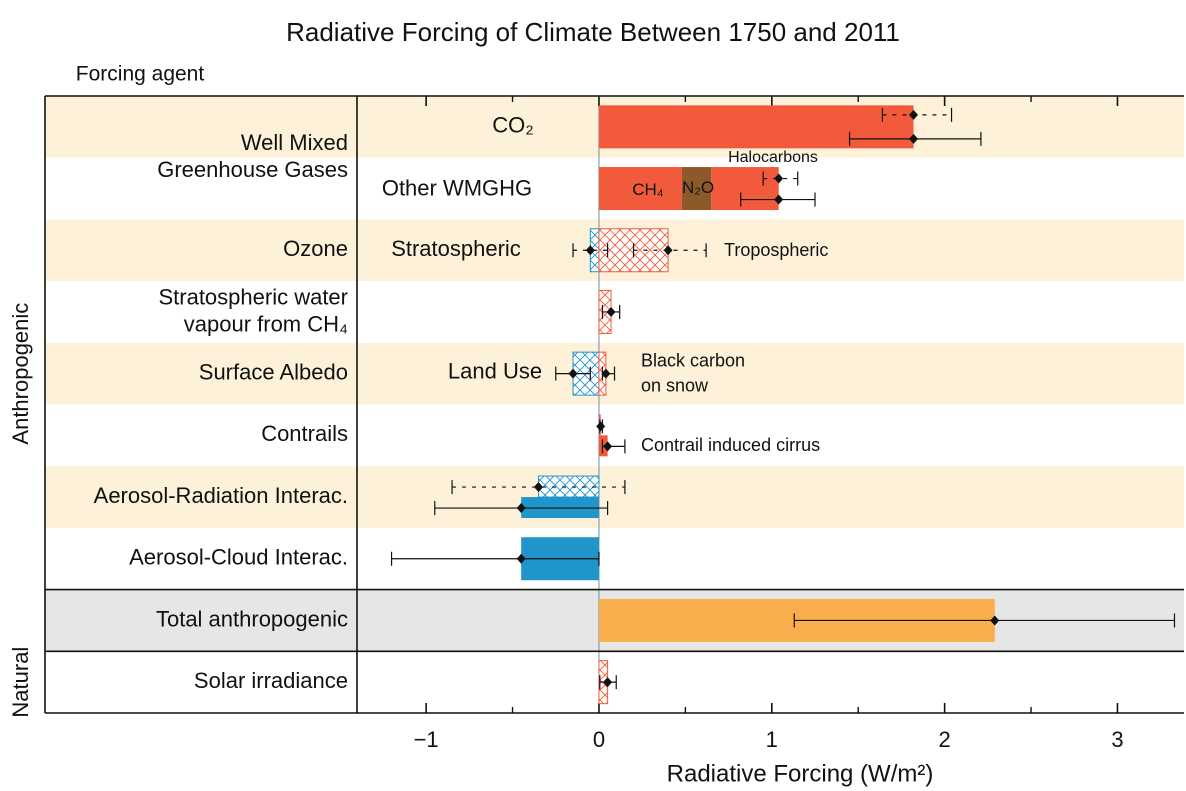 The height and width of the screenshot is (791, 1186). What do you see at coordinates (252, 618) in the screenshot?
I see `row-label: Total anthropogenic` at bounding box center [252, 618].